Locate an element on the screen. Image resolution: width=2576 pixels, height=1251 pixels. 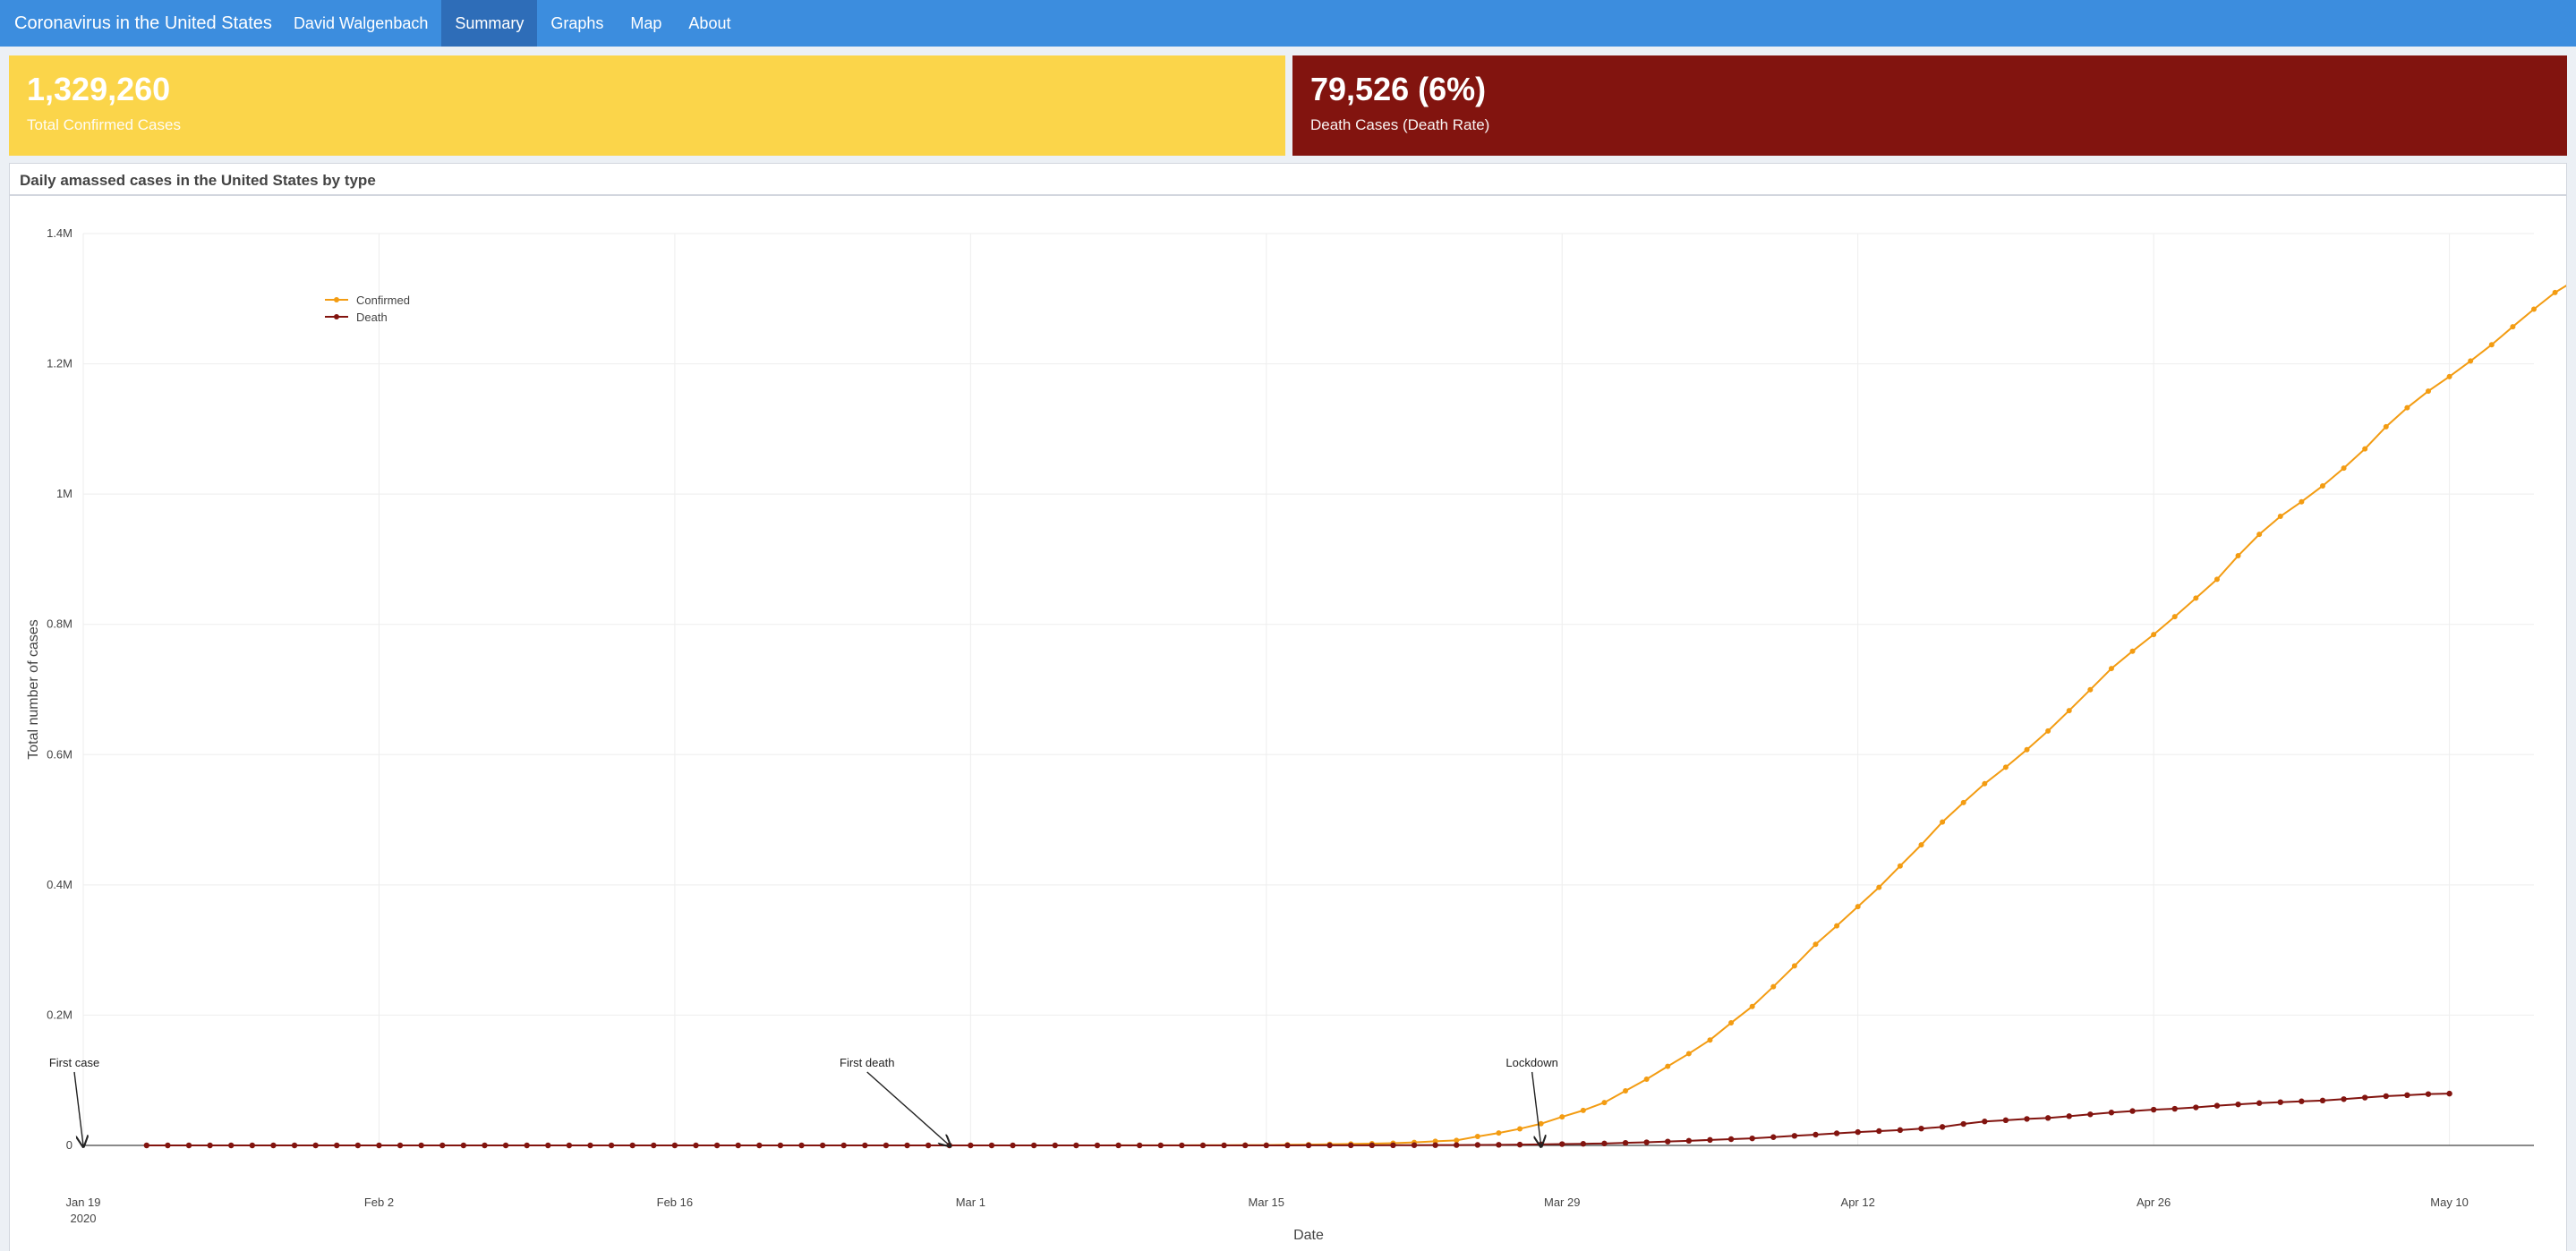
legend-marker-confirmed is located at coordinates (336, 299).